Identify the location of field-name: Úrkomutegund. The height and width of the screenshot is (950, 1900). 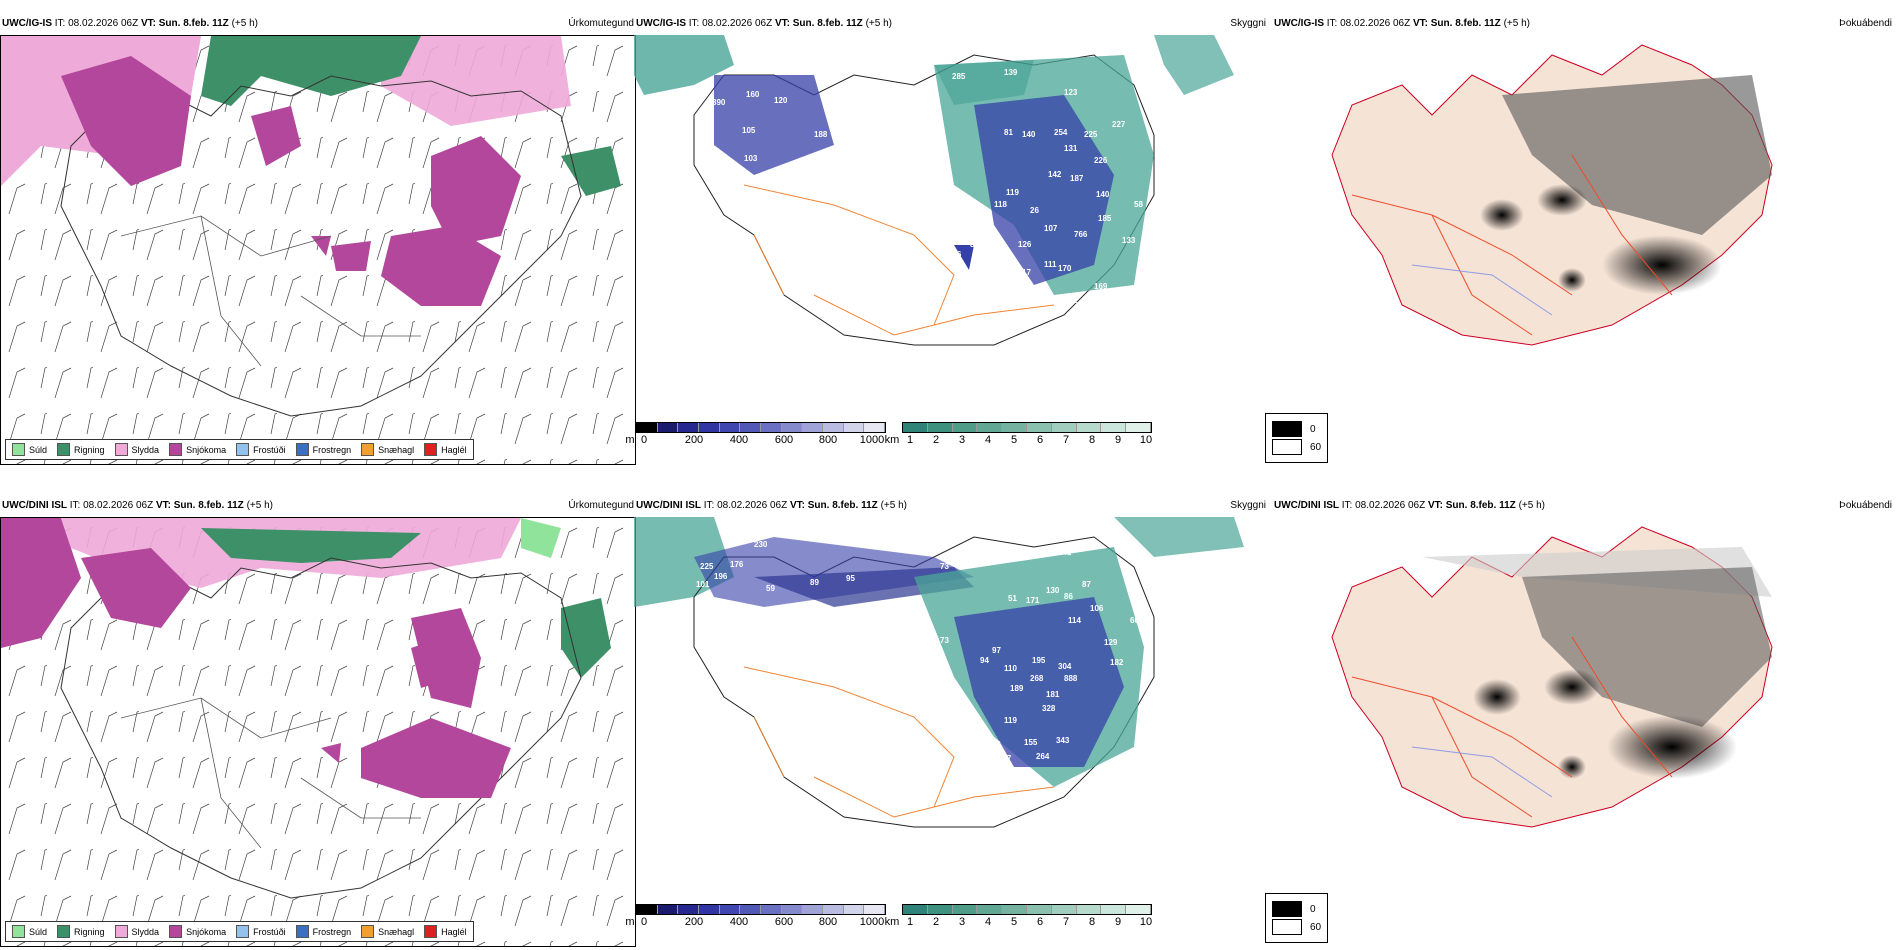
(601, 505).